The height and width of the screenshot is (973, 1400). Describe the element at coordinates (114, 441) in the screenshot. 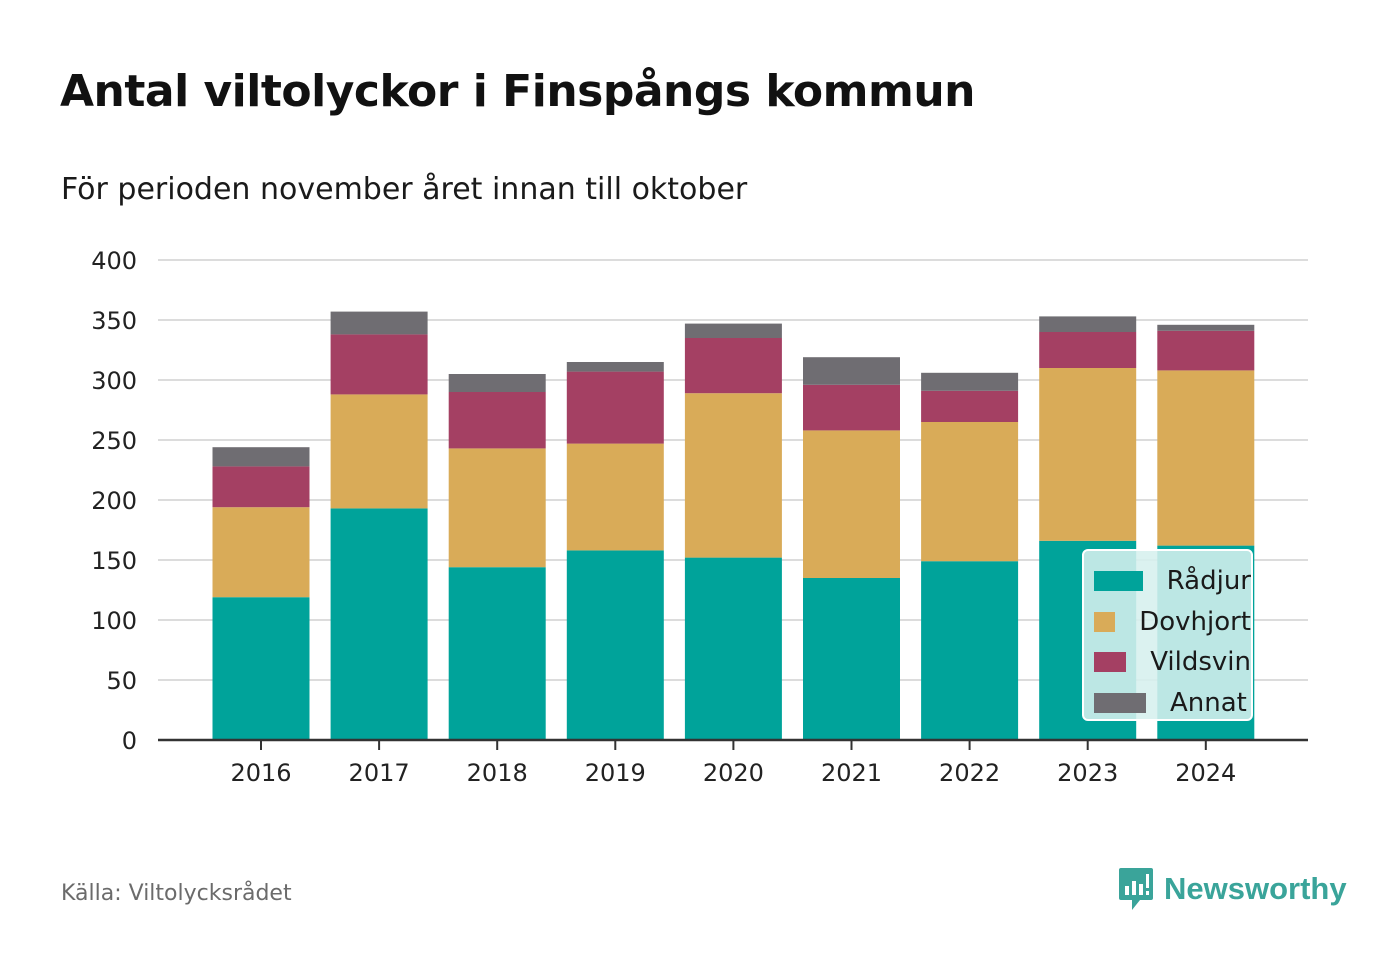

I see `y-tick-label: 250` at that location.